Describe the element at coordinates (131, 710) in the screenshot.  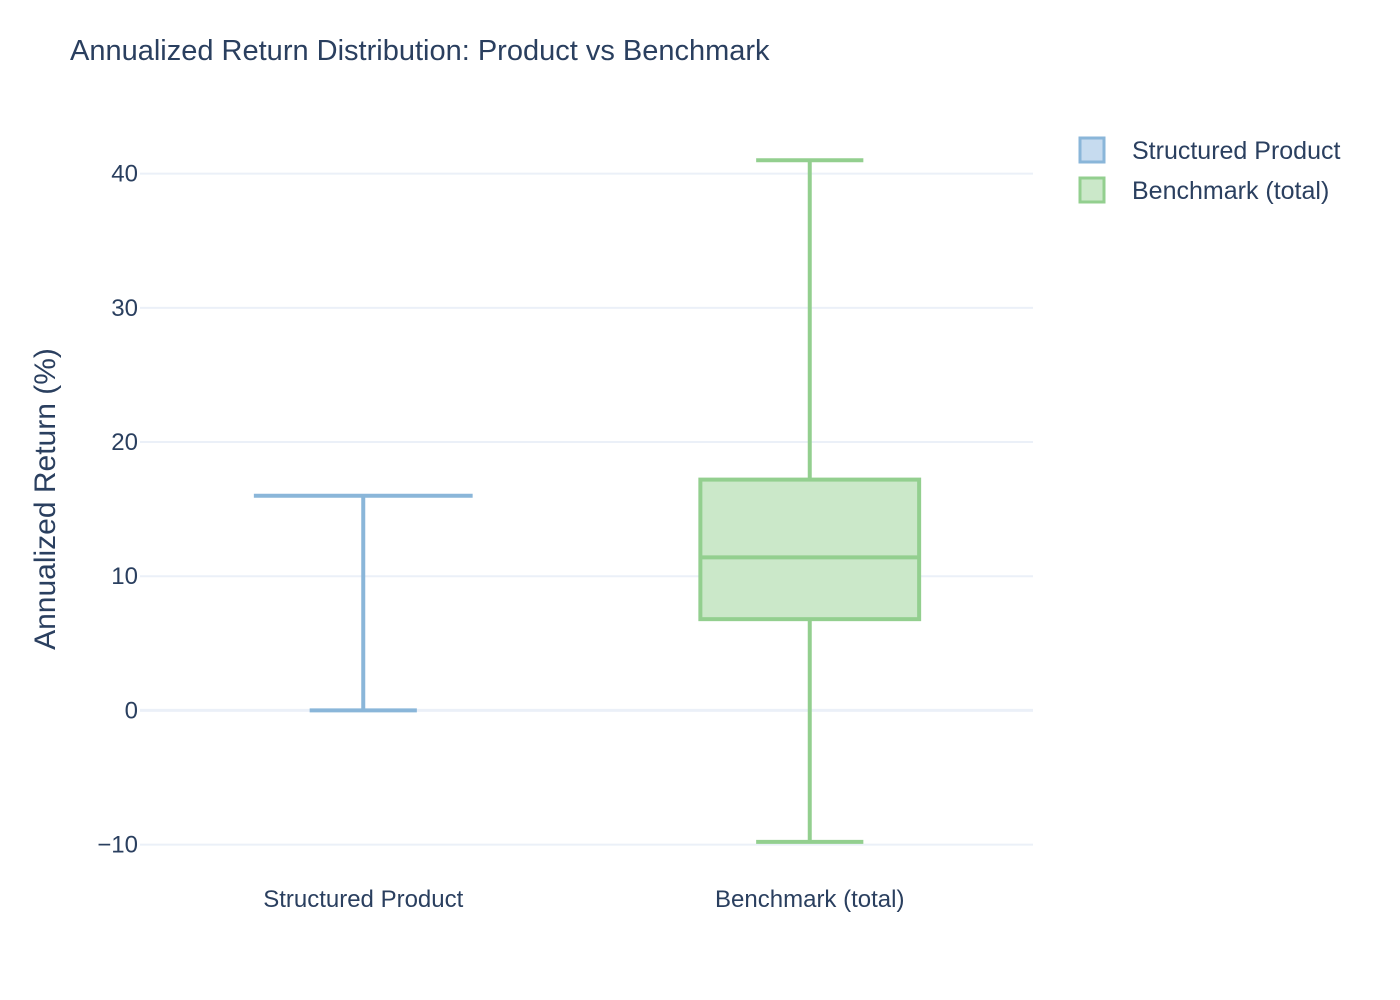
I see `y-tick-label: 0` at that location.